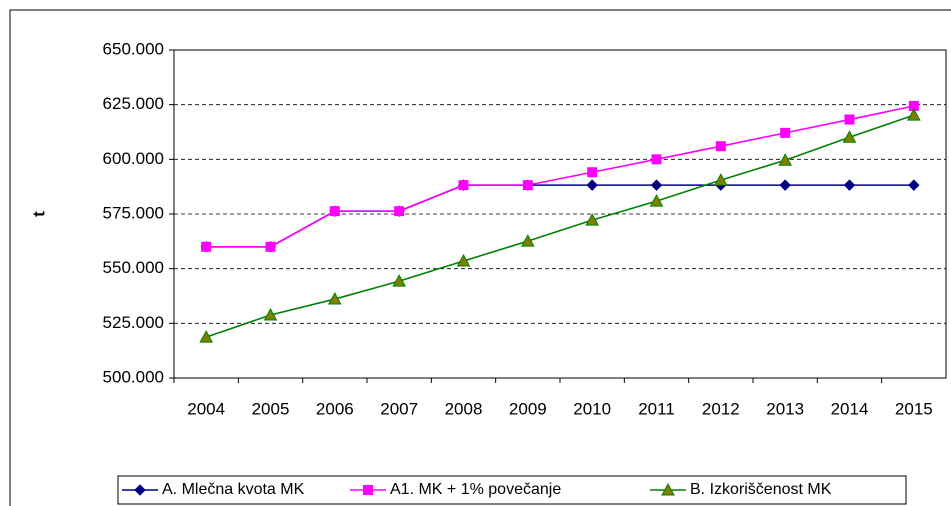 The image size is (951, 506). I want to click on x-tick-label: 2014, so click(850, 408).